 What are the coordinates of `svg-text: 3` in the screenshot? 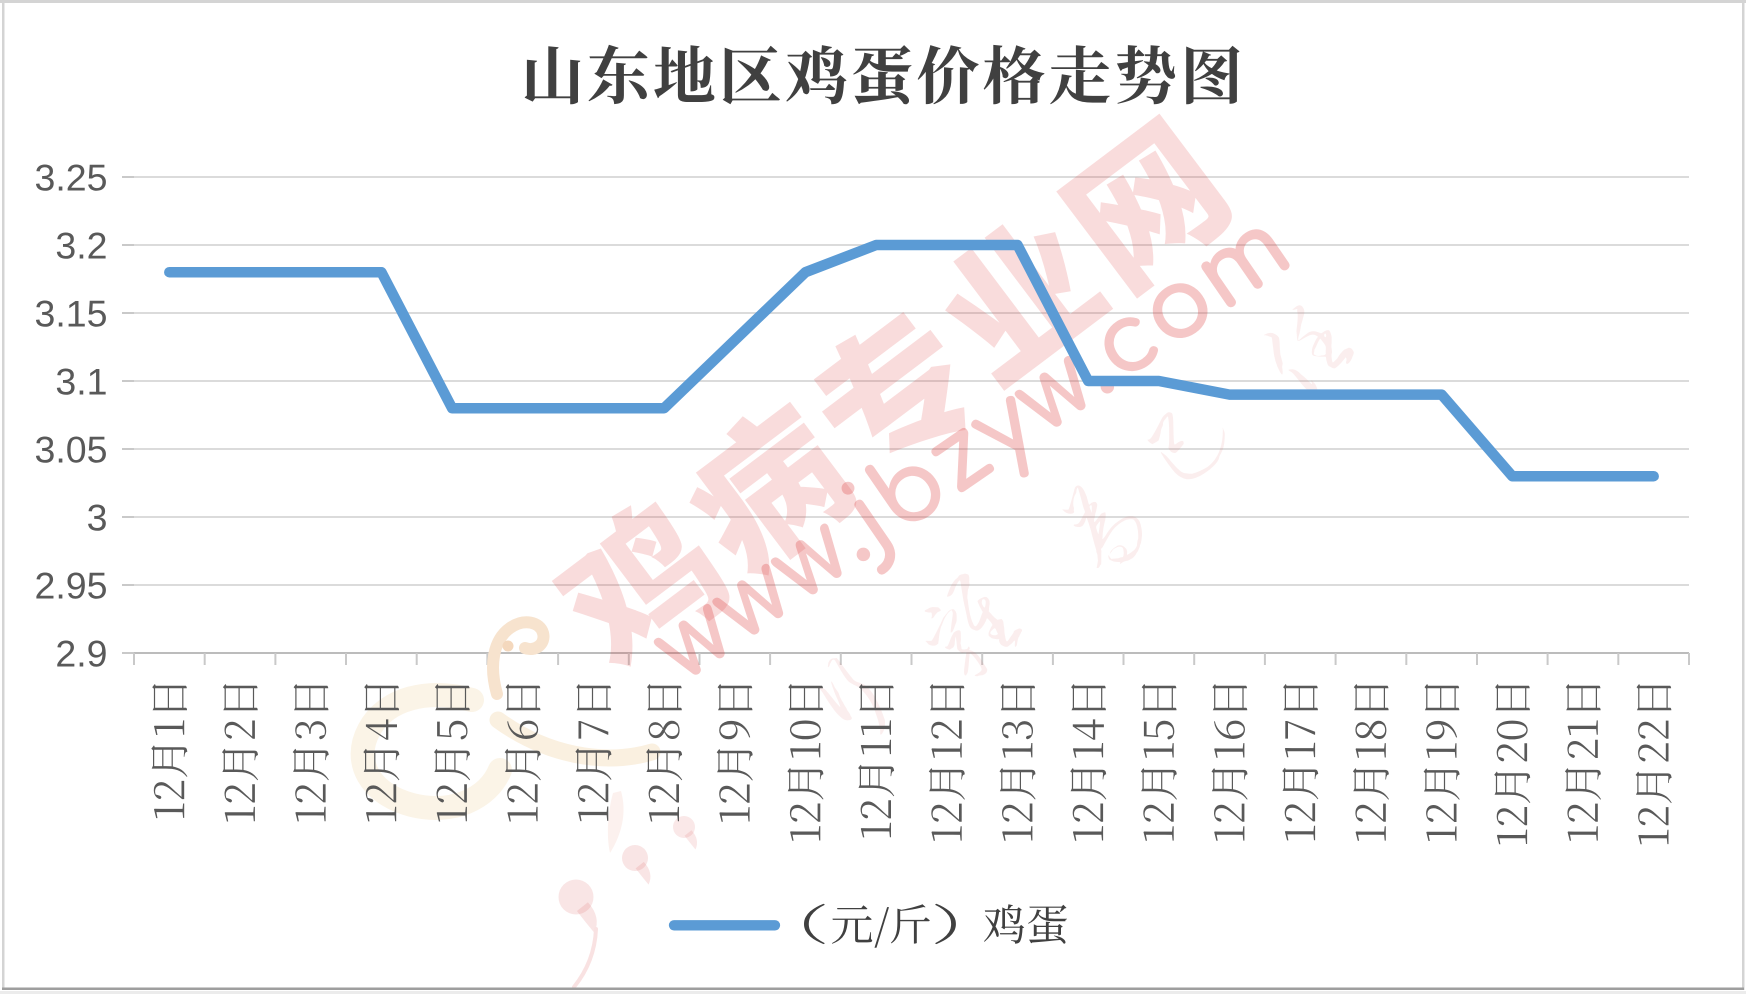 It's located at (97, 518).